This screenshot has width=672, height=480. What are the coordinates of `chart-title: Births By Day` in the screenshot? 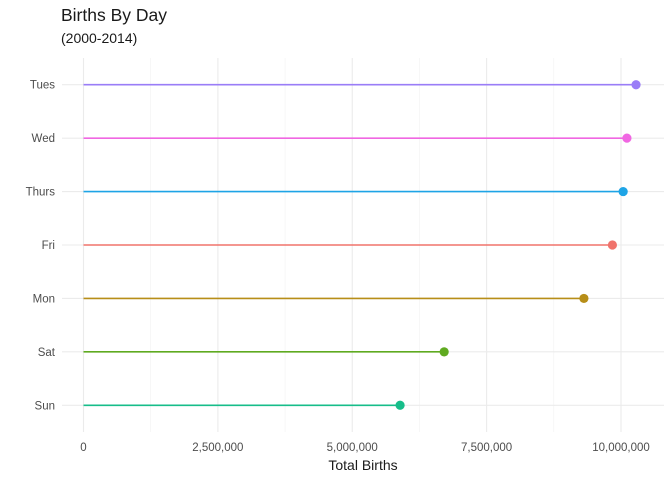 It's located at (114, 15).